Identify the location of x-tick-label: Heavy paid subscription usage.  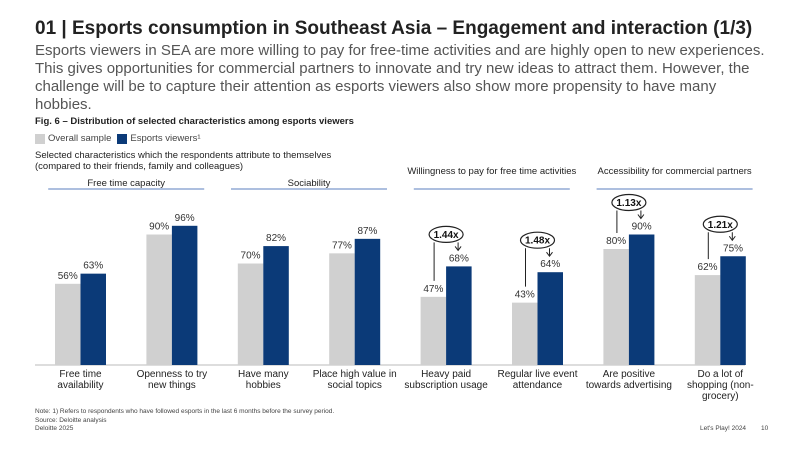
(446, 380).